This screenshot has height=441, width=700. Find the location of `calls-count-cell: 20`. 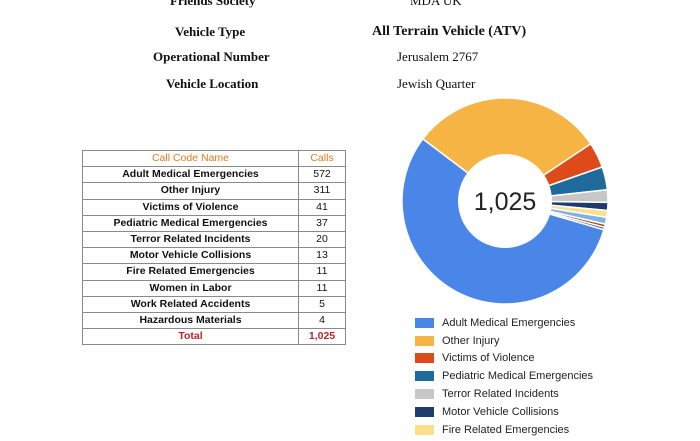

calls-count-cell: 20 is located at coordinates (322, 239).